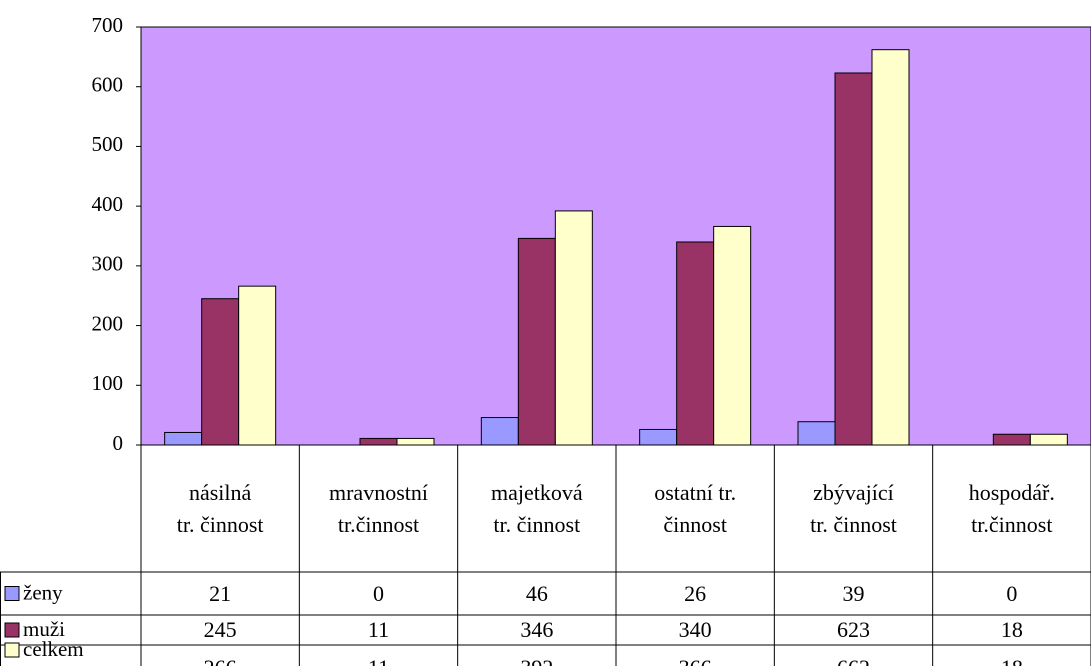 This screenshot has height=666, width=1091. What do you see at coordinates (108, 323) in the screenshot?
I see `y-tick-label: 200` at bounding box center [108, 323].